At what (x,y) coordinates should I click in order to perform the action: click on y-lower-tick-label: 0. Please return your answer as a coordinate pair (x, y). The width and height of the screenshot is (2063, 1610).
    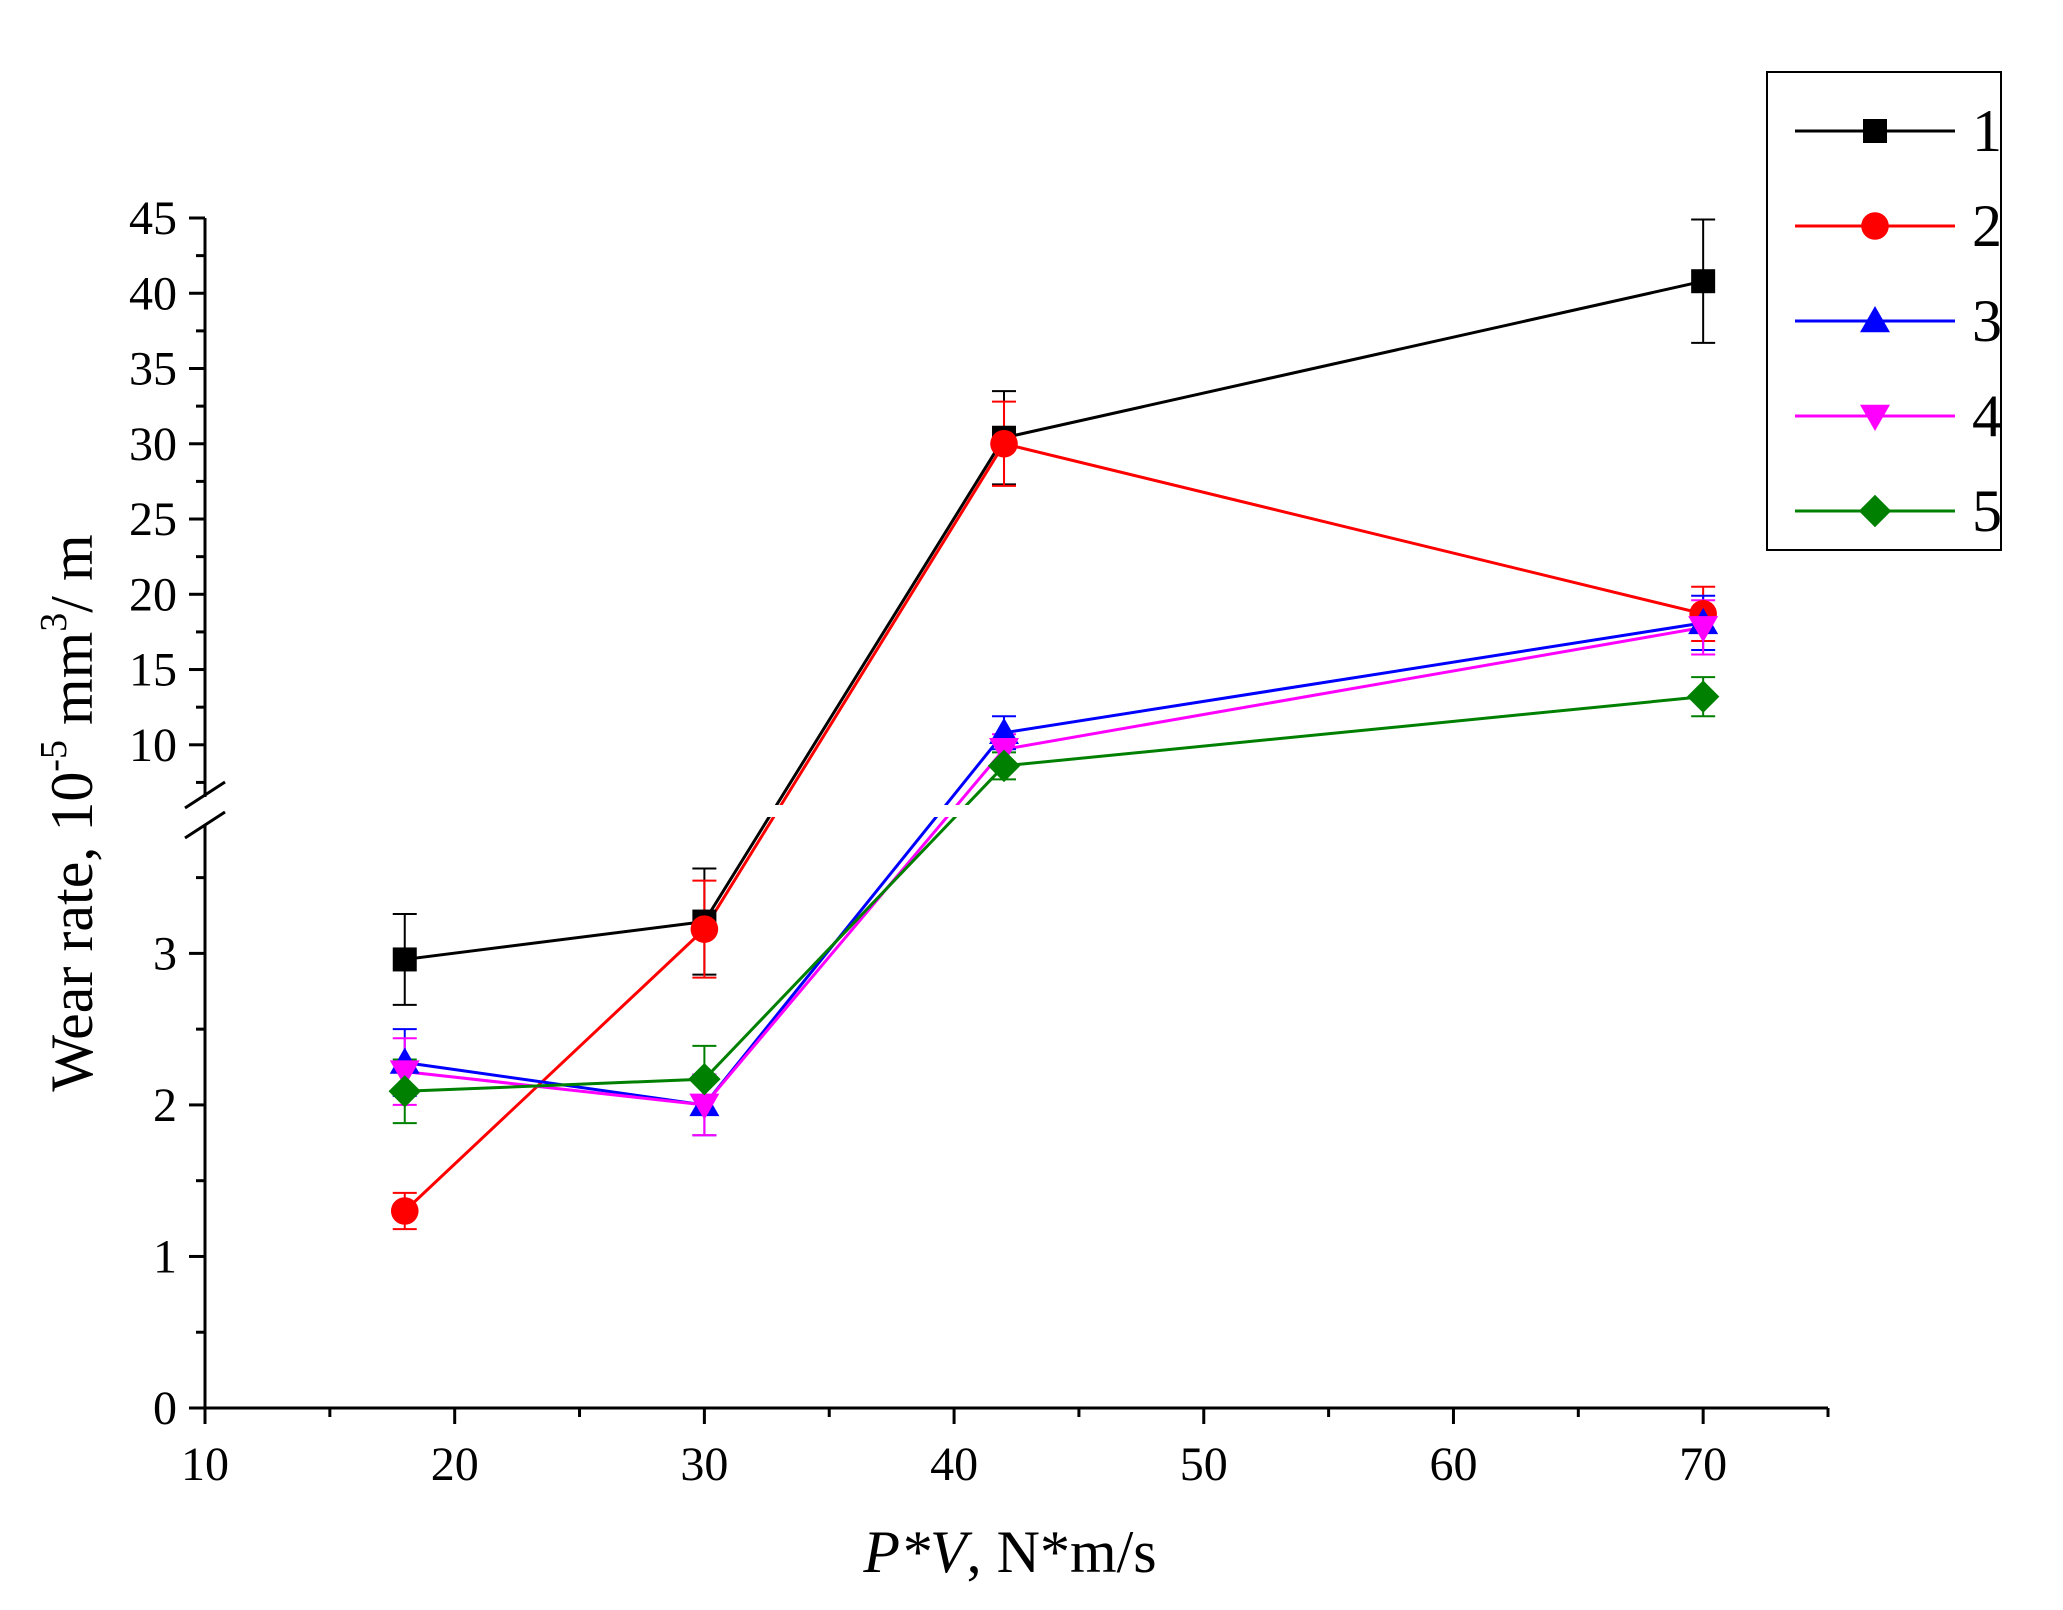
    Looking at the image, I should click on (165, 1408).